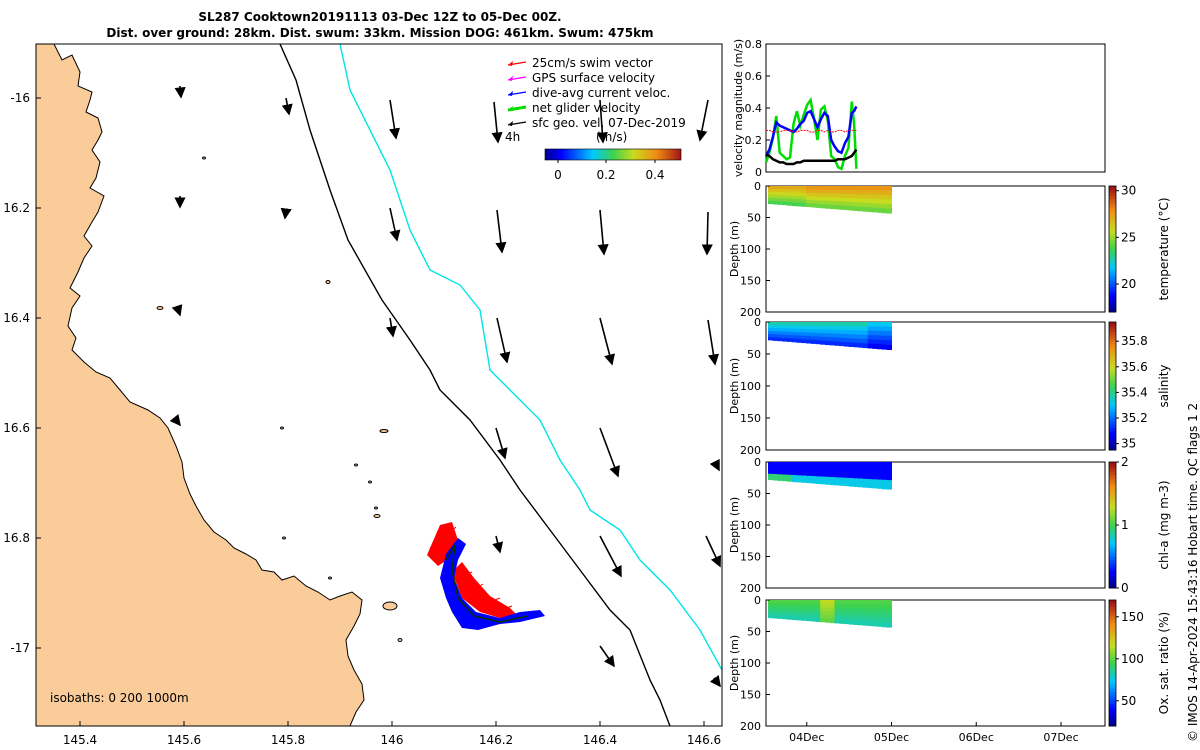 The height and width of the screenshot is (750, 1200). What do you see at coordinates (184, 740) in the screenshot?
I see `lon-tick-label: 145.6` at bounding box center [184, 740].